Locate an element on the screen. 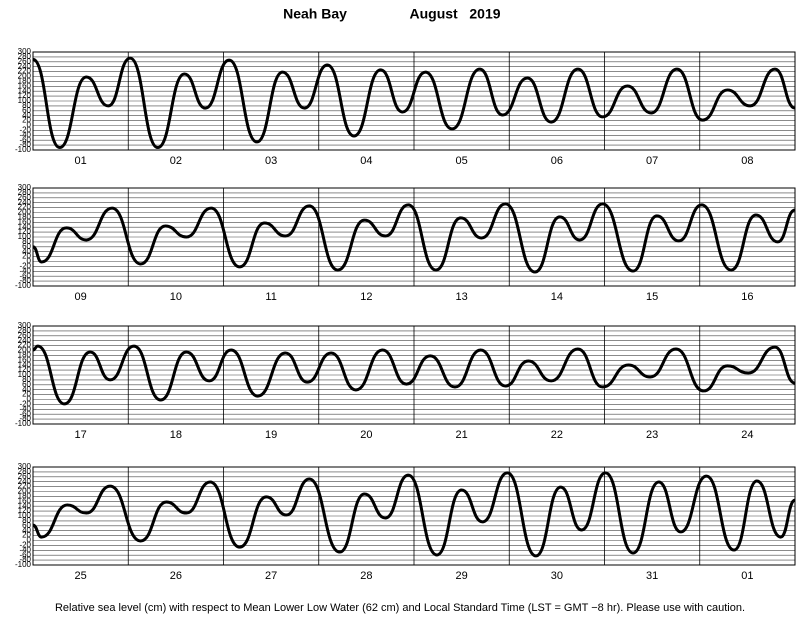 The image size is (800, 618). x-tick-label: 04 is located at coordinates (366, 161).